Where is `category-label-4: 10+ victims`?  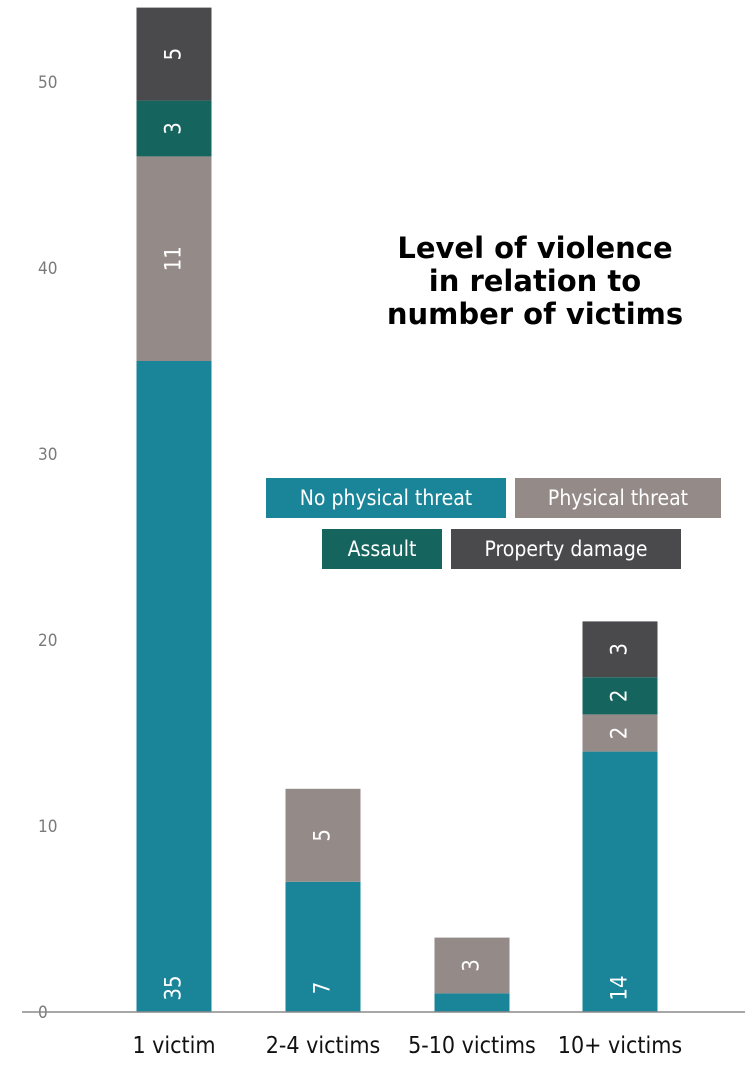 category-label-4: 10+ victims is located at coordinates (620, 1046).